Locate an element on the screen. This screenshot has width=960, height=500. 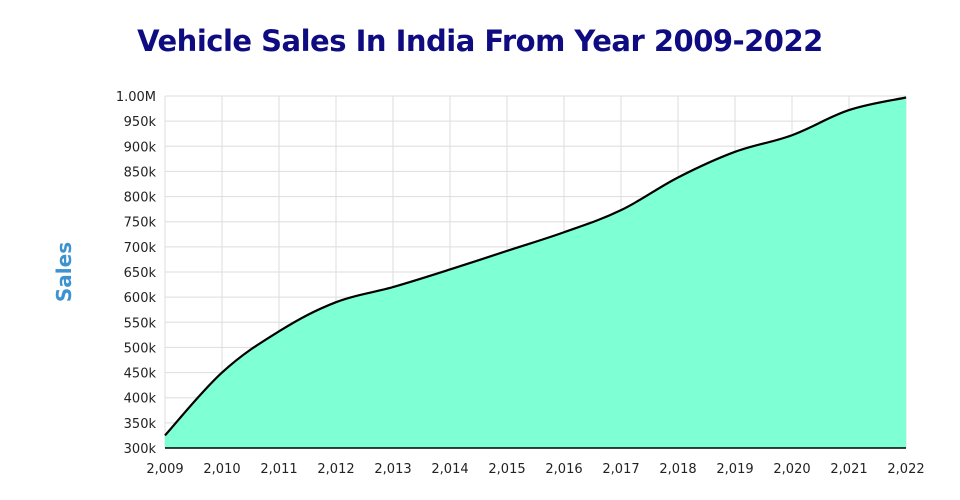
x-tick-label: 2,017 is located at coordinates (620, 469).